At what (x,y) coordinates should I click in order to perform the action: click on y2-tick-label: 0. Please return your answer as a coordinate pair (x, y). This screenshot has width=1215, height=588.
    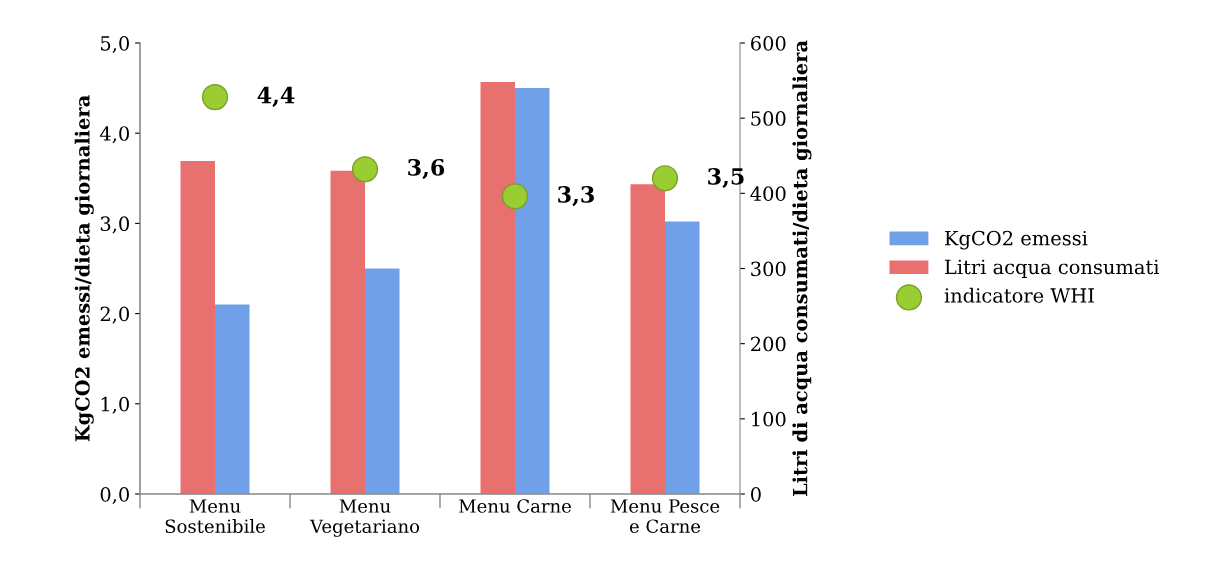
    Looking at the image, I should click on (756, 494).